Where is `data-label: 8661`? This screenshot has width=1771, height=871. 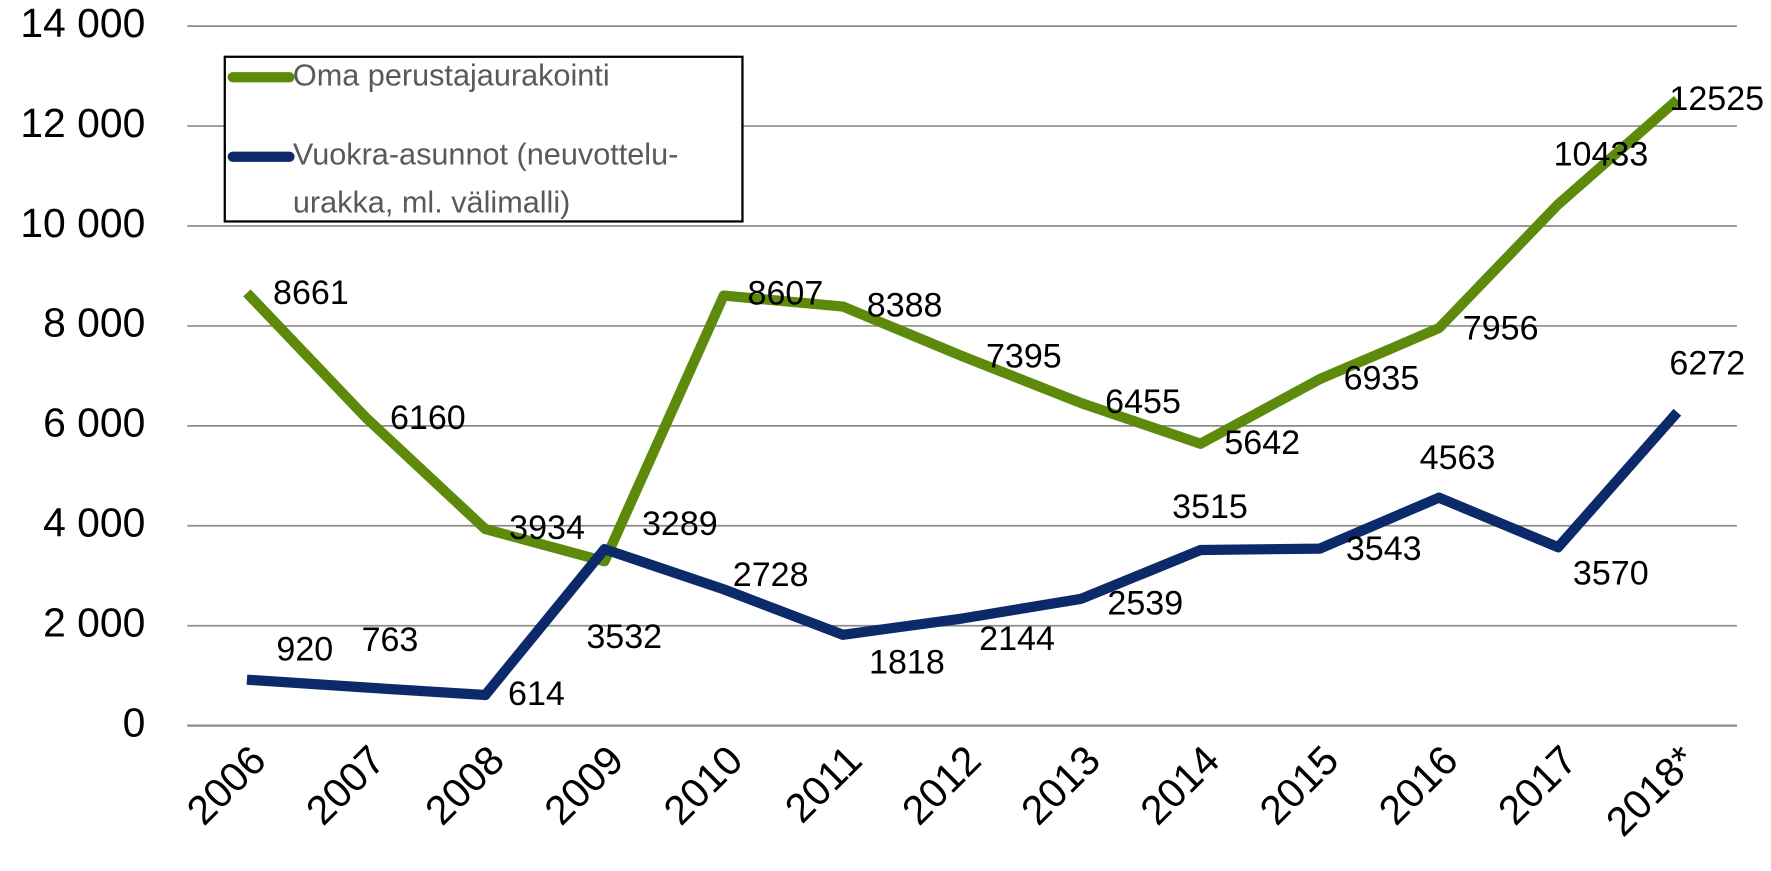
data-label: 8661 is located at coordinates (311, 293).